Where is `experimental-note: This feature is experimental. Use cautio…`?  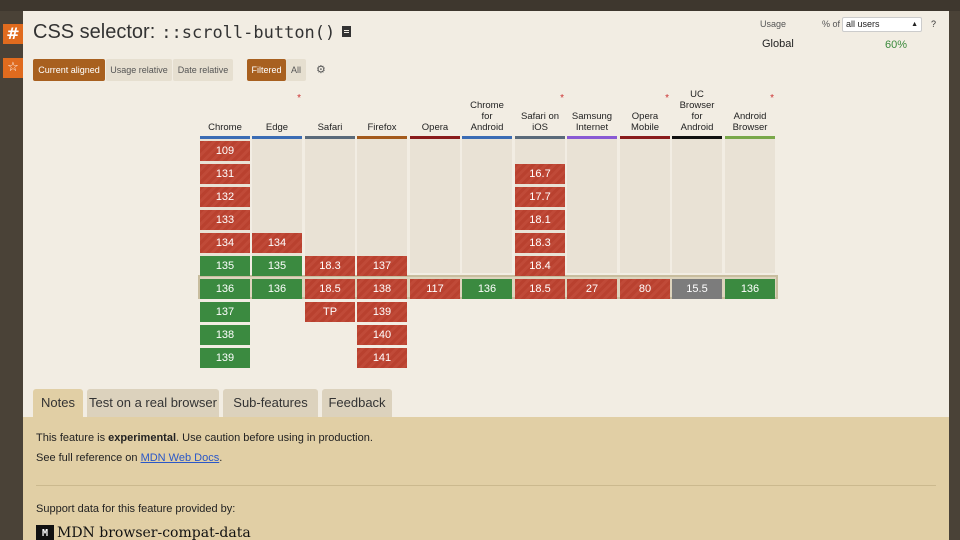
experimental-note: This feature is experimental. Use cautio… is located at coordinates (204, 438).